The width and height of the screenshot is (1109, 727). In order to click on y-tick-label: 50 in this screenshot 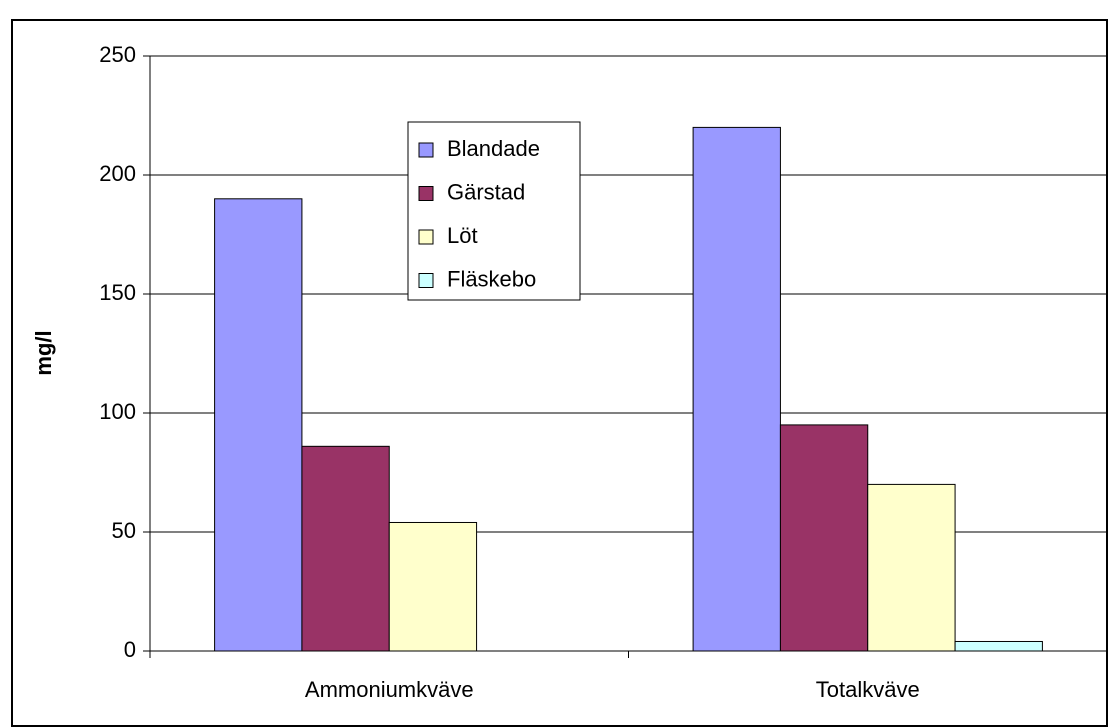, I will do `click(124, 530)`.